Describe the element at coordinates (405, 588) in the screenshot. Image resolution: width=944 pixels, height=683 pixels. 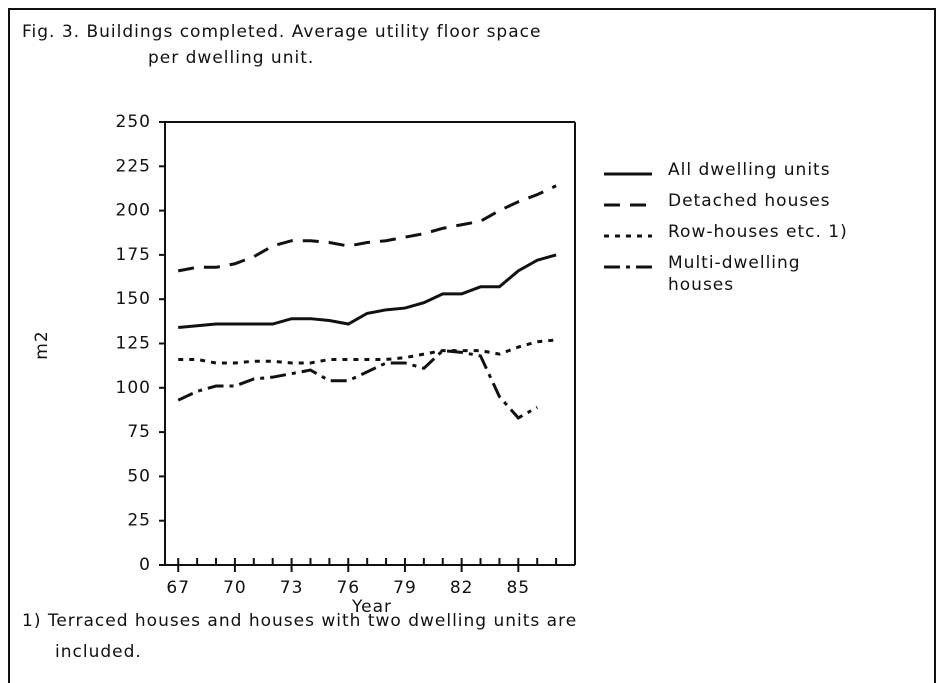
I see `x-tick-label: 79` at that location.